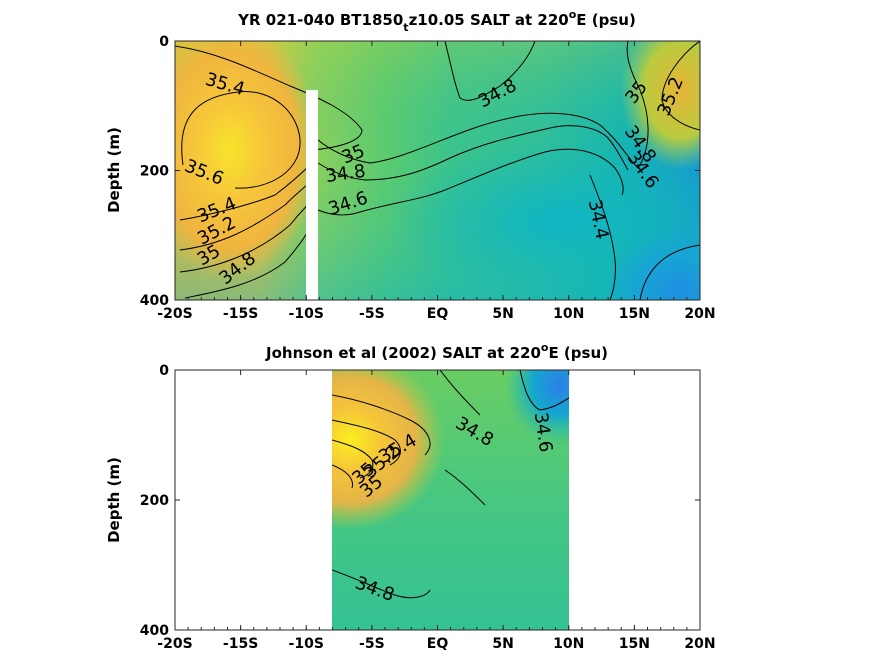 The width and height of the screenshot is (875, 656). Describe the element at coordinates (381, 584) in the screenshot. I see `chart-2-contour-34-8-deep` at that location.